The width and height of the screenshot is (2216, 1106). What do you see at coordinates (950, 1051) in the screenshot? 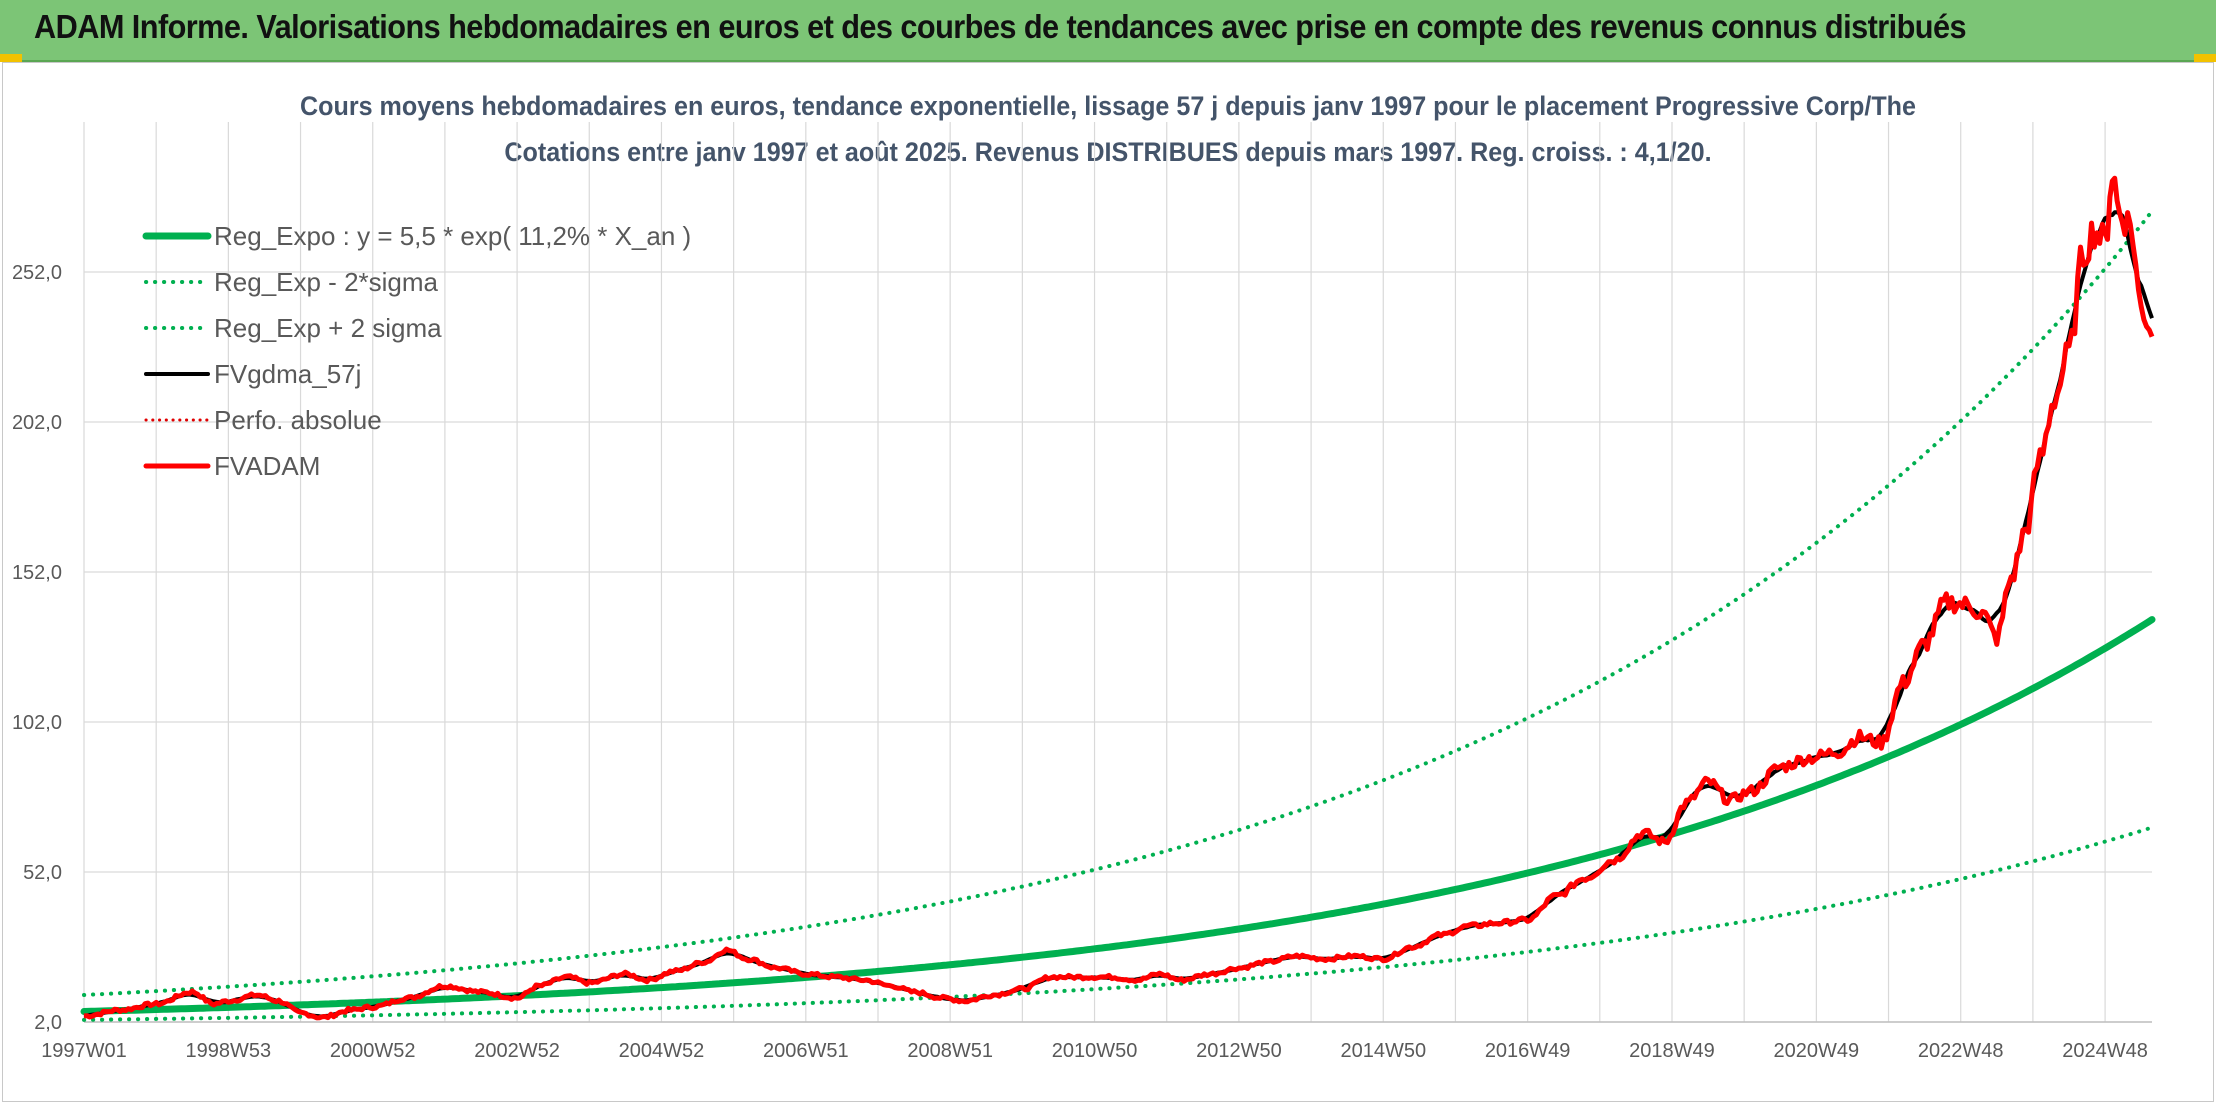
I see `x-tick-label: 2008W51` at bounding box center [950, 1051].